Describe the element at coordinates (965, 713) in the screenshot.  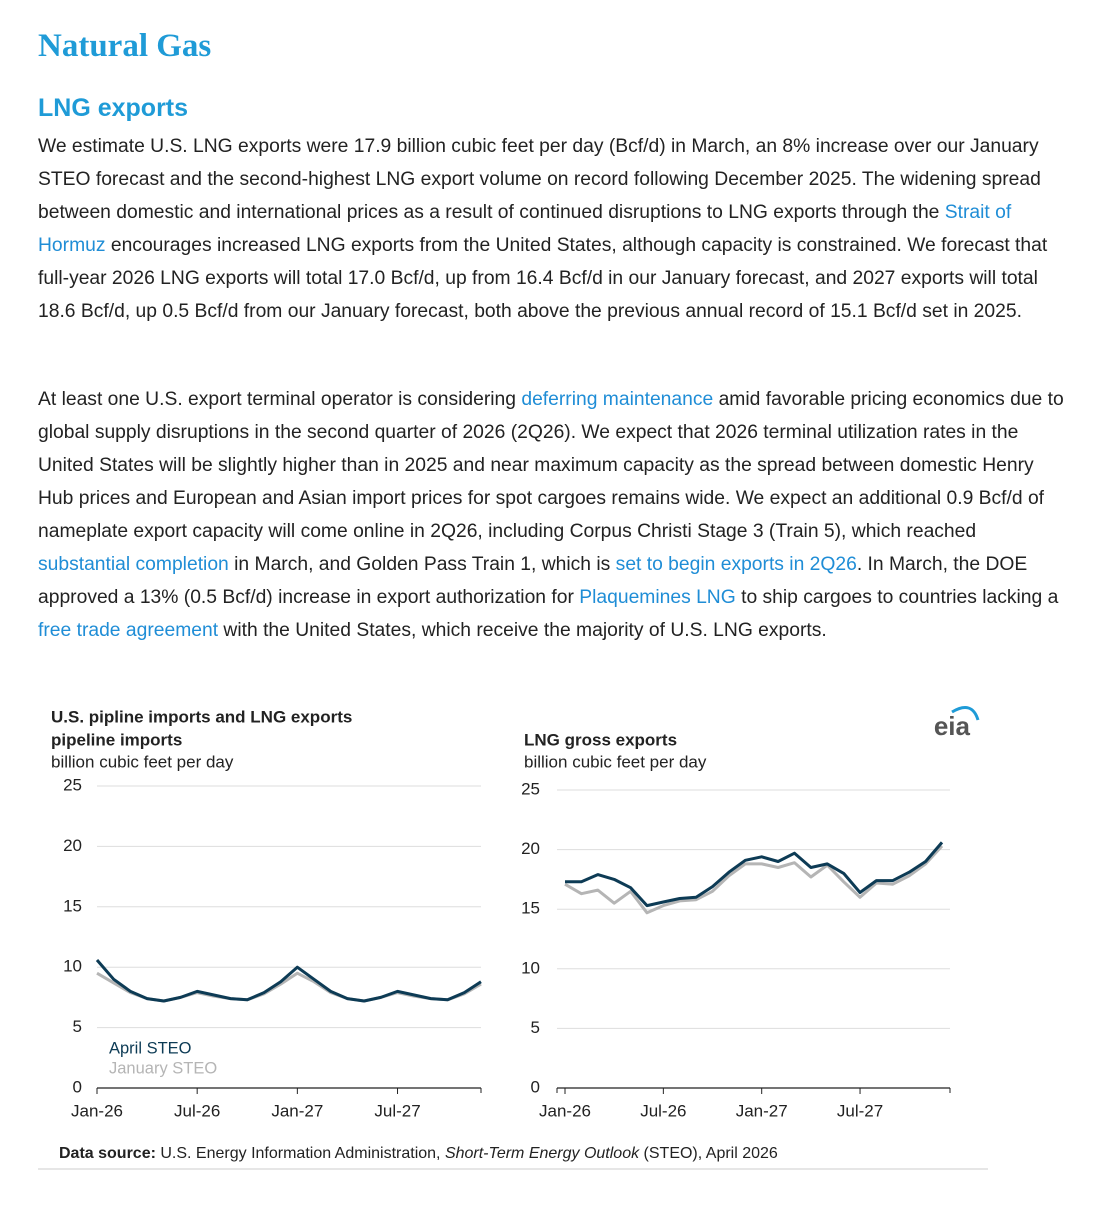
I see `logo-swoosh` at that location.